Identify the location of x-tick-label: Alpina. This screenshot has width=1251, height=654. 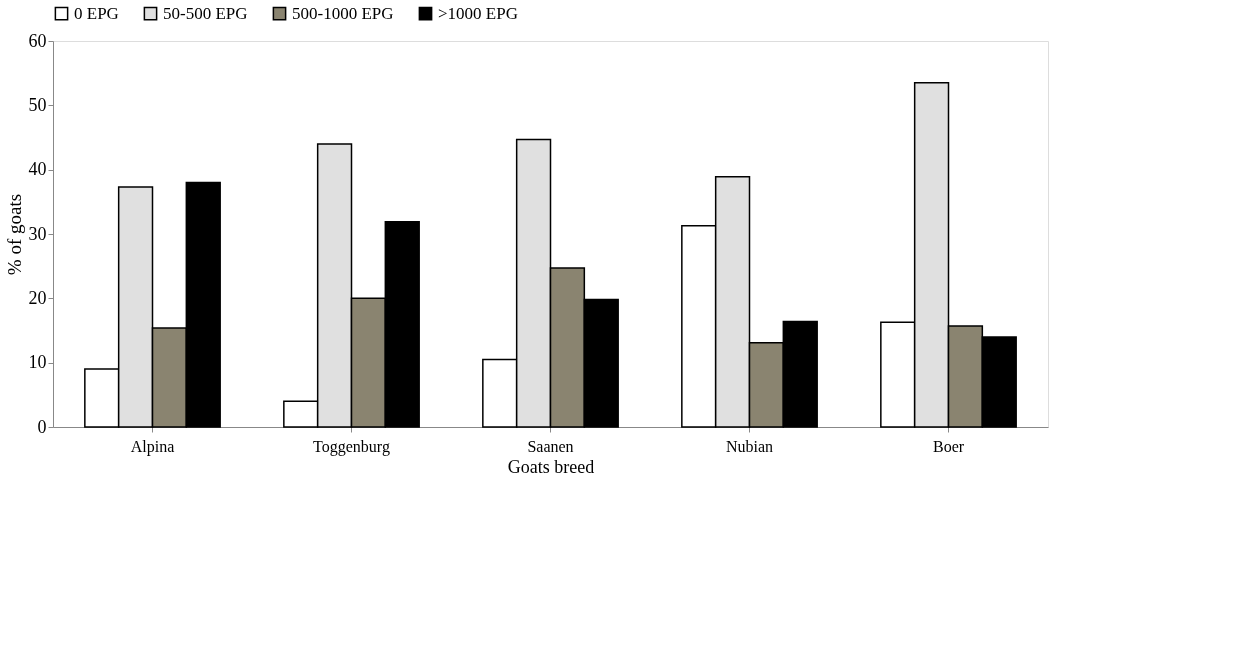
(152, 446).